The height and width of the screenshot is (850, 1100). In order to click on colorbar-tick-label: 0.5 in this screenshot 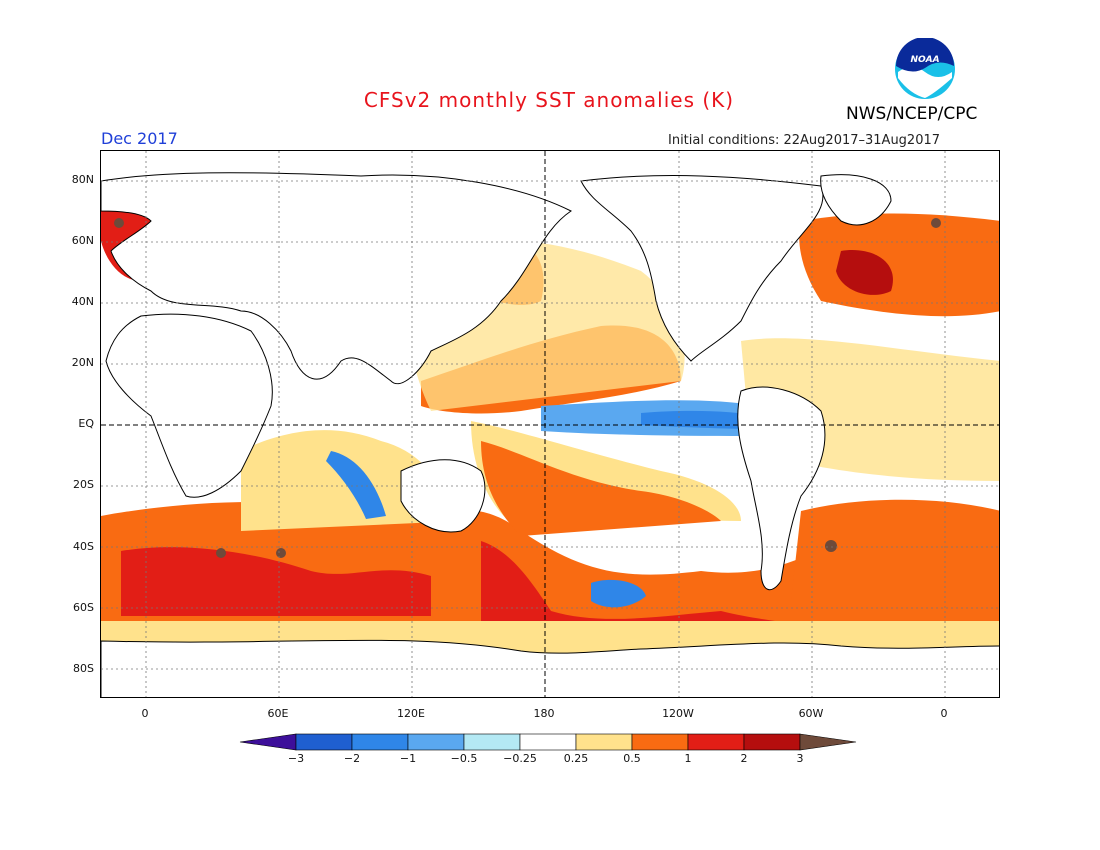, I will do `click(632, 758)`.